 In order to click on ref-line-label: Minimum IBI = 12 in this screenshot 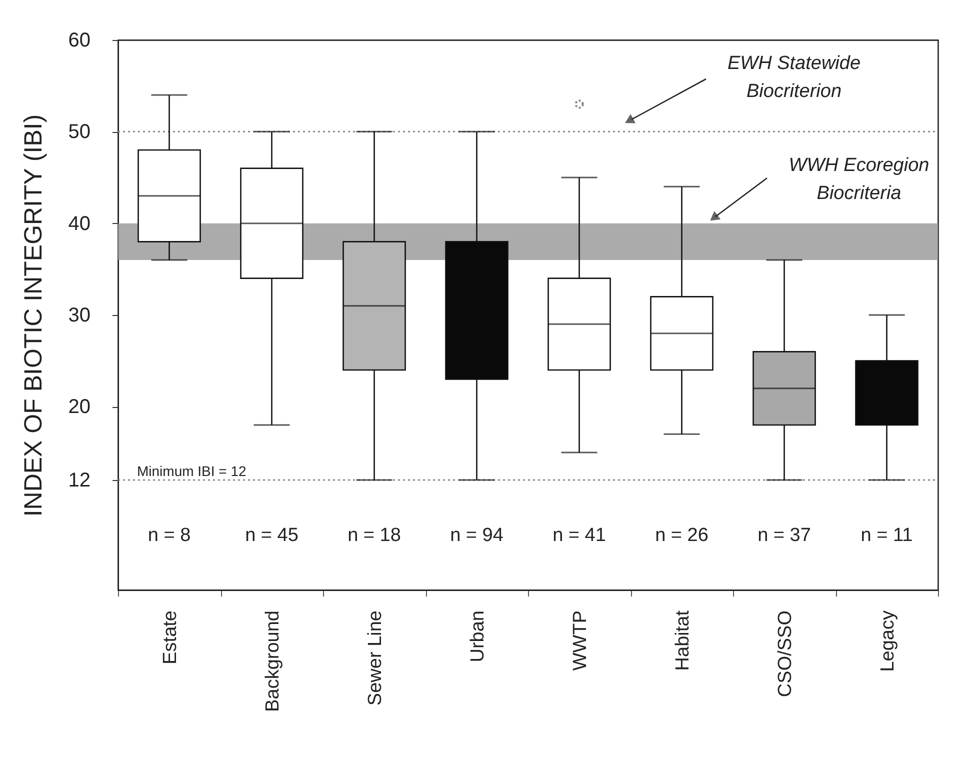, I will do `click(192, 471)`.